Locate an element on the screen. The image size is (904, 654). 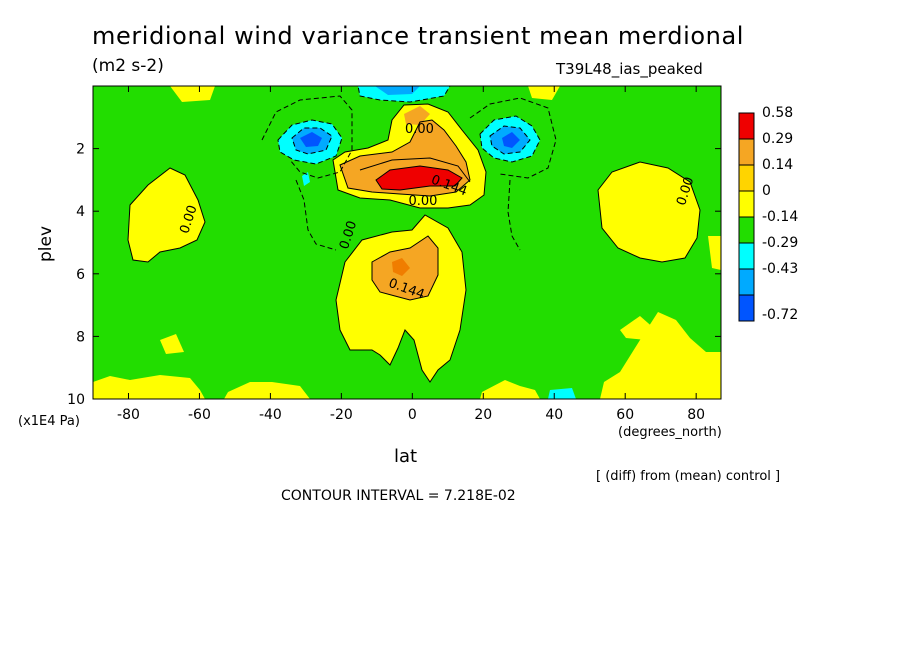
yellow-right-speck is located at coordinates (638, 328).